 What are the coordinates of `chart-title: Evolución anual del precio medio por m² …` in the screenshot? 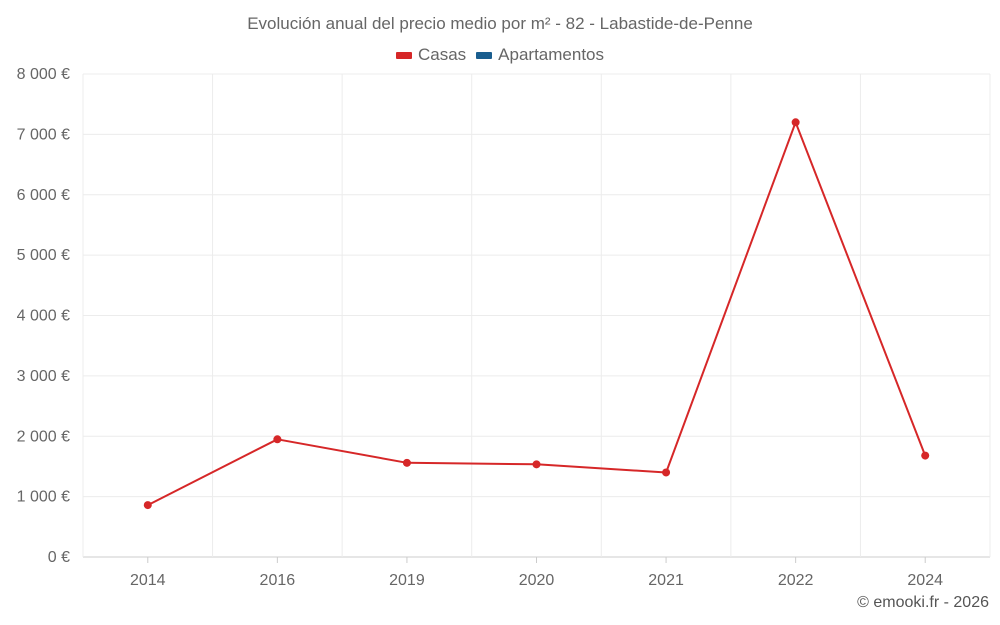 It's located at (500, 23).